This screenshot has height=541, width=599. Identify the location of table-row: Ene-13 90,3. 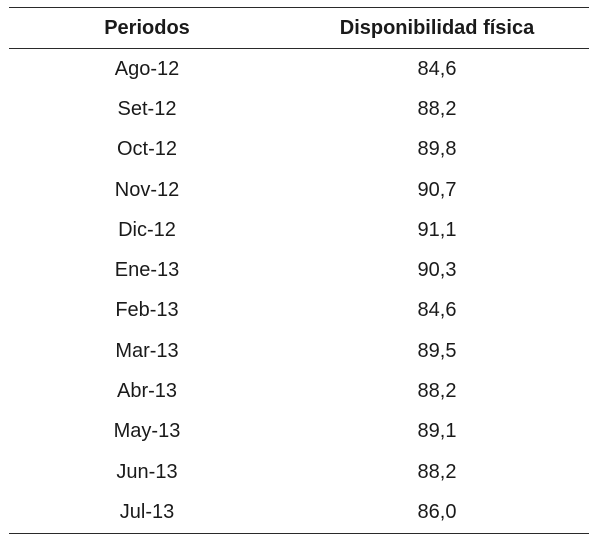
(299, 270).